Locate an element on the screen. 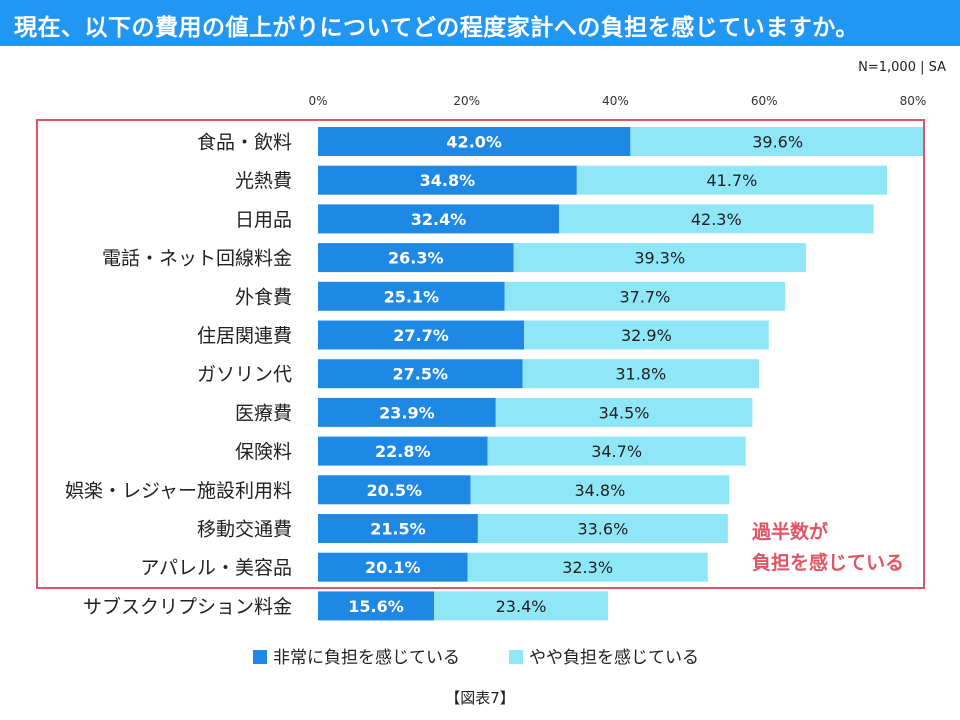  legend-label: 非常に負担を感じている is located at coordinates (366, 658).